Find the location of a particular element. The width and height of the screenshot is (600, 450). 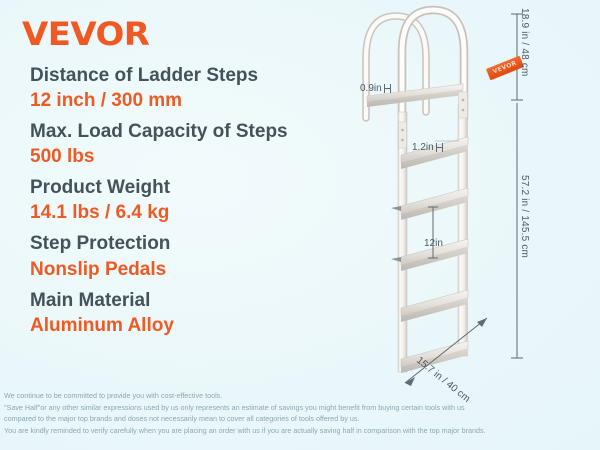

rail-bracket-right is located at coordinates (463, 105).